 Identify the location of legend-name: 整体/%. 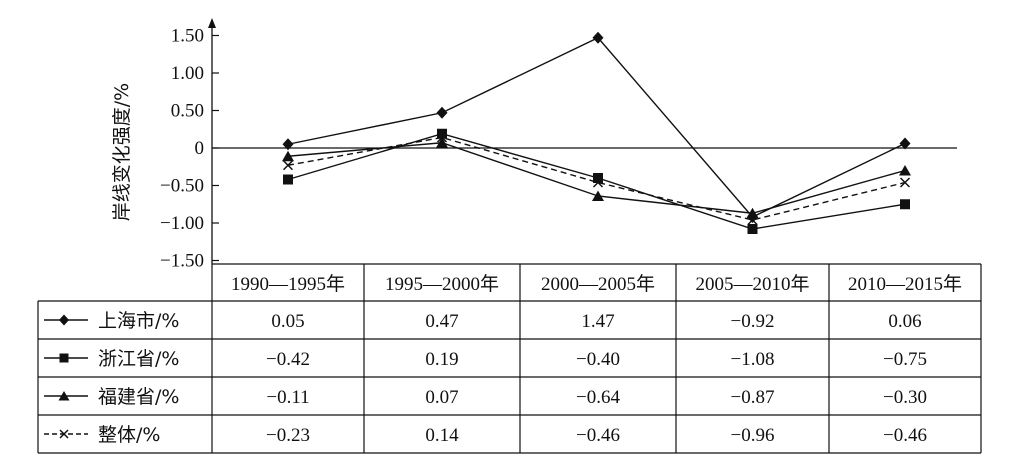
(129, 435).